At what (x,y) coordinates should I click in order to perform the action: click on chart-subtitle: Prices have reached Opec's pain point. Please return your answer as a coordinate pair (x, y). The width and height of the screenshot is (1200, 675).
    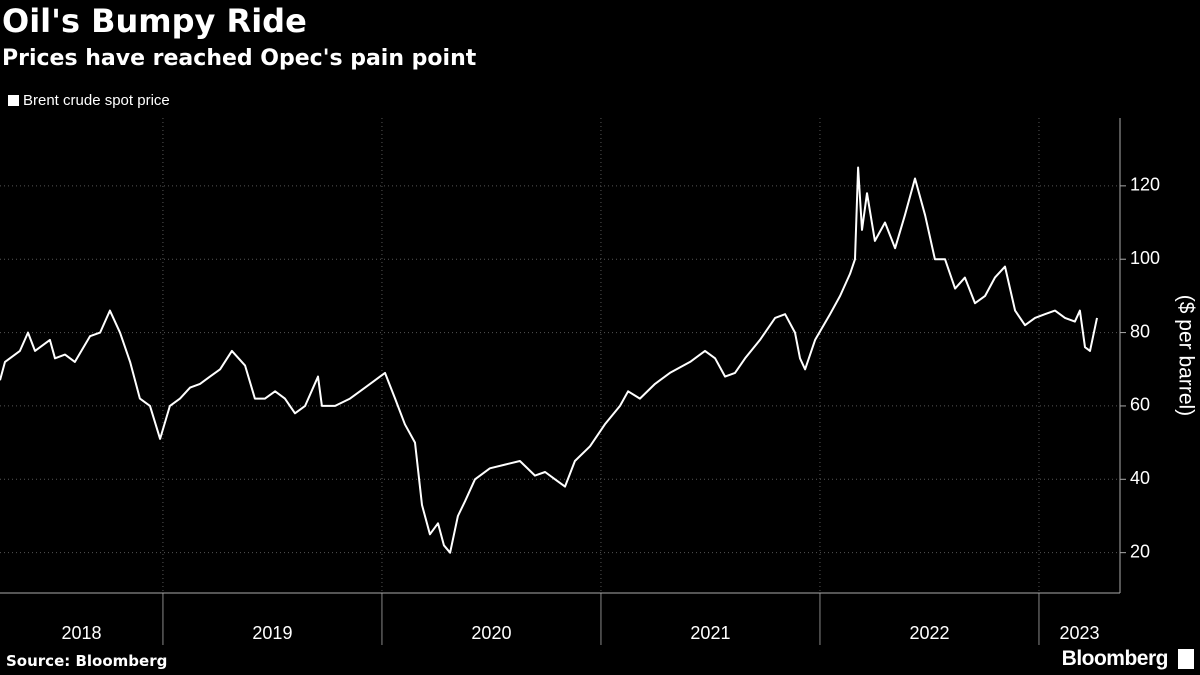
    Looking at the image, I should click on (239, 58).